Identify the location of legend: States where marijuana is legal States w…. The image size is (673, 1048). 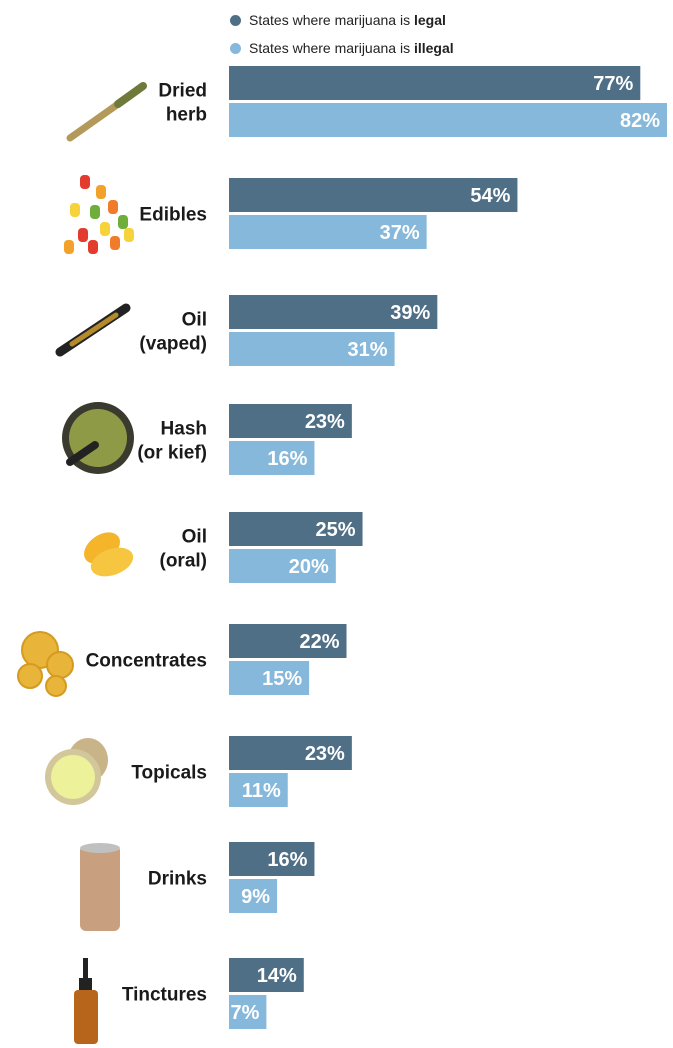
(342, 34).